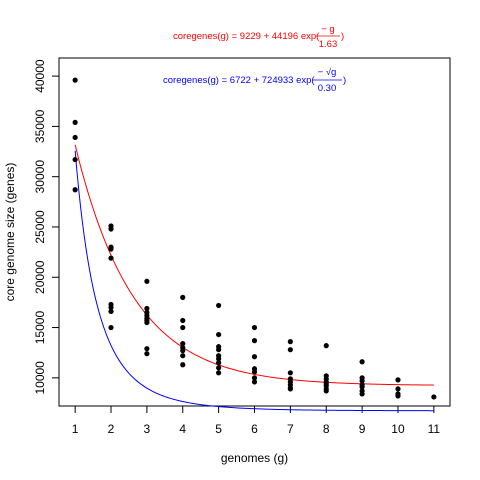  I want to click on red-equation-numerator: − g, so click(327, 29).